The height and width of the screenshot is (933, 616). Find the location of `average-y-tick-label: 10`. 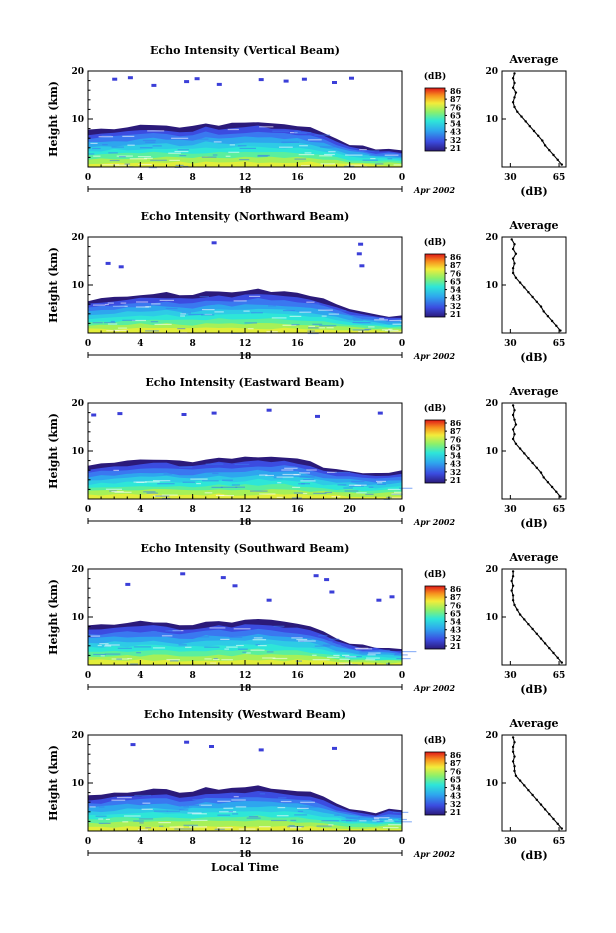

average-y-tick-label: 10 is located at coordinates (491, 120).